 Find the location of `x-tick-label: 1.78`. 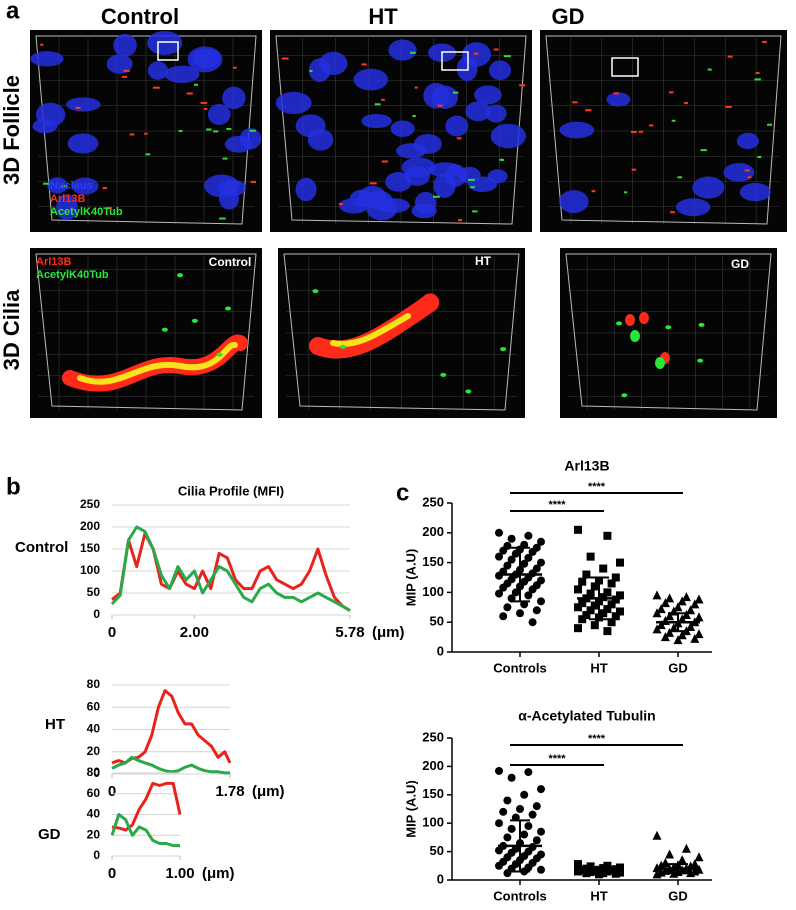

x-tick-label: 1.78 is located at coordinates (229, 791).